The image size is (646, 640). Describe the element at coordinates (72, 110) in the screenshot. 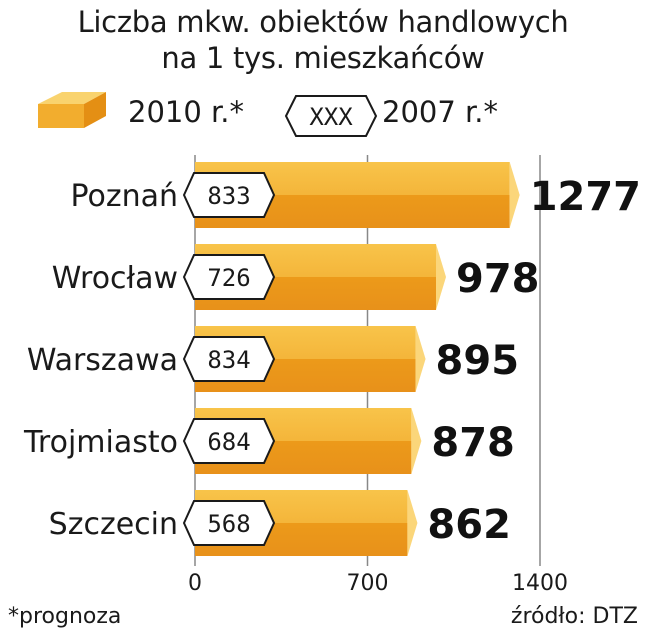

I see `legend-swatch-2010-icon` at that location.